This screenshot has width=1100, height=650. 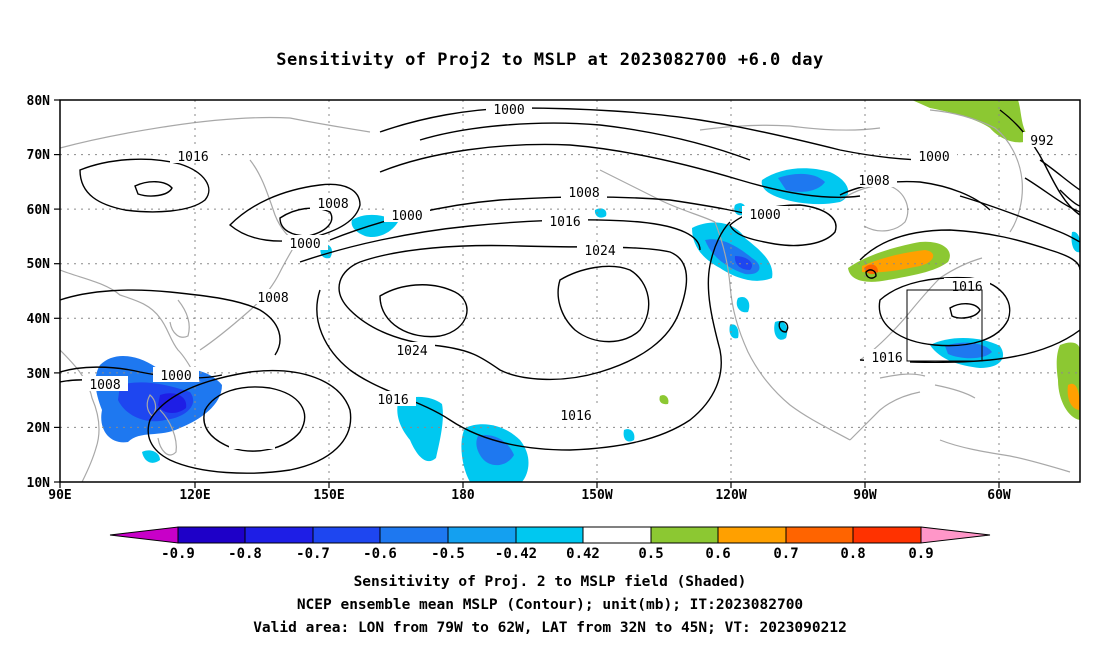 I want to click on shade-positive-small, so click(x=664, y=400).